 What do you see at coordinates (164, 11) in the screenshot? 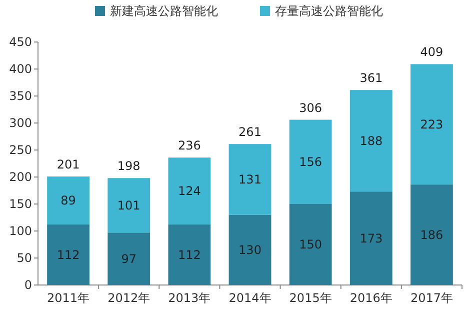
I see `legend-label: 新建高速公路智能化` at bounding box center [164, 11].